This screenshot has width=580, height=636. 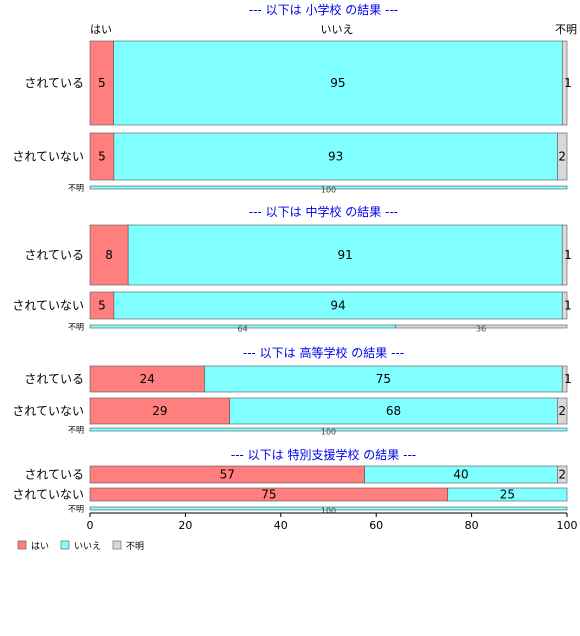 What do you see at coordinates (87, 546) in the screenshot?
I see `legend-label-1: いいえ` at bounding box center [87, 546].